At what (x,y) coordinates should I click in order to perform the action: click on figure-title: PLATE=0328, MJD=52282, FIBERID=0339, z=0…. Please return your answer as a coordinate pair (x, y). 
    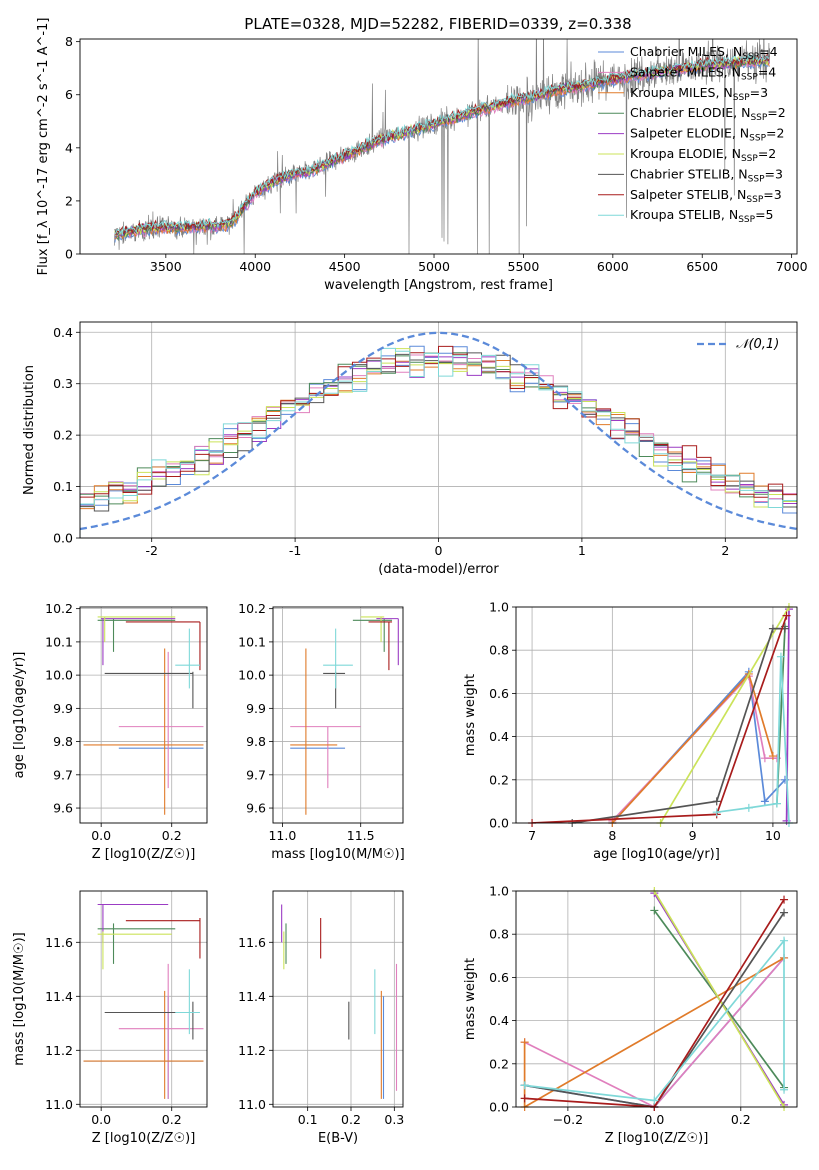
    Looking at the image, I should click on (437, 24).